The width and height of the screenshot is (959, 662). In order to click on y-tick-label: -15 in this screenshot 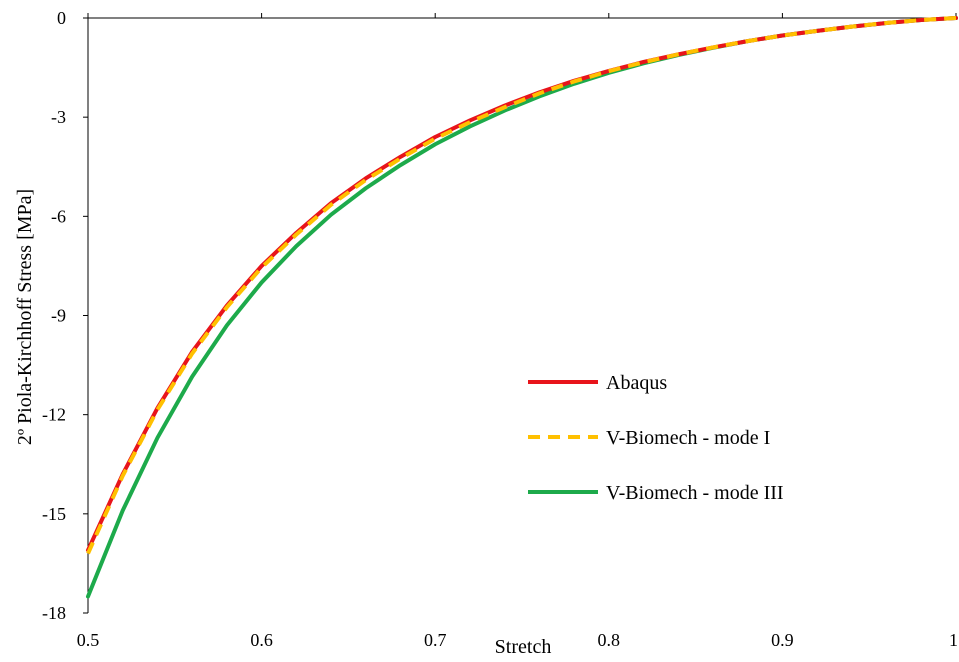, I will do `click(54, 514)`.